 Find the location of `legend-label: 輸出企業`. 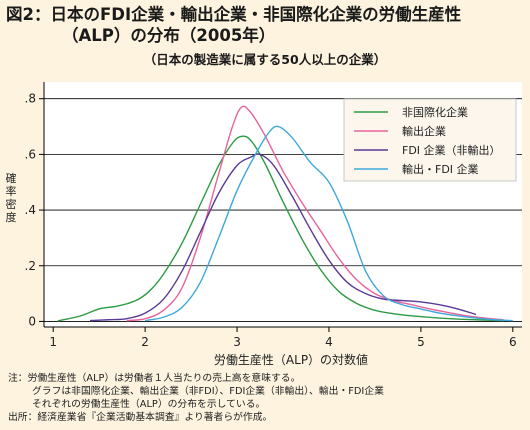

legend-label: 輸出企業 is located at coordinates (424, 131).